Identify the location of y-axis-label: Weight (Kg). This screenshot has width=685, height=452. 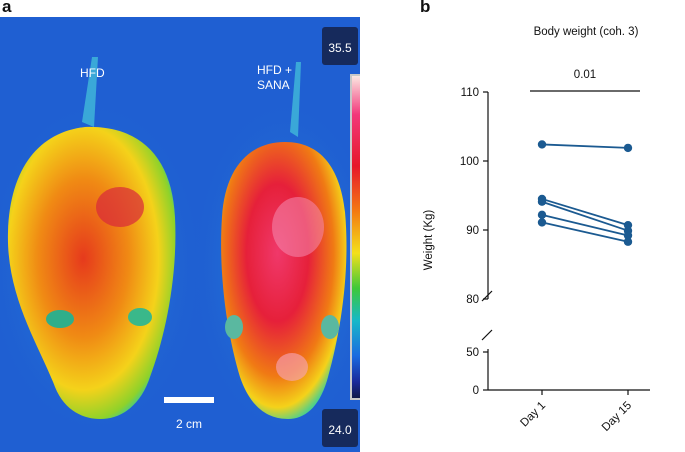
(429, 240).